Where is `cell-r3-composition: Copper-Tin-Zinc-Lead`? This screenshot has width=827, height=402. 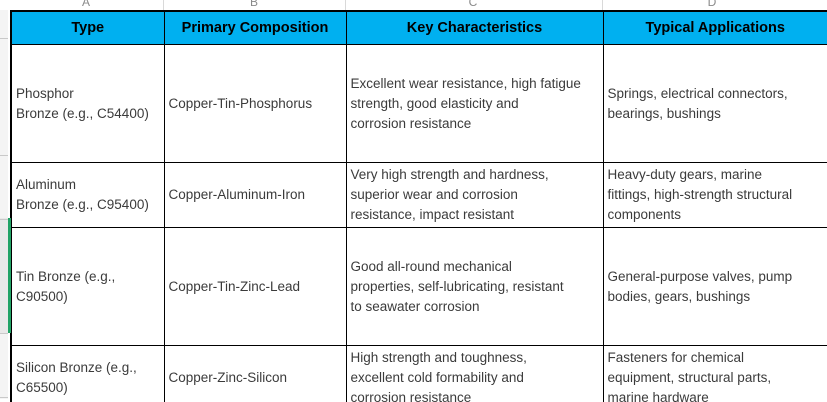 cell-r3-composition: Copper-Tin-Zinc-Lead is located at coordinates (255, 286).